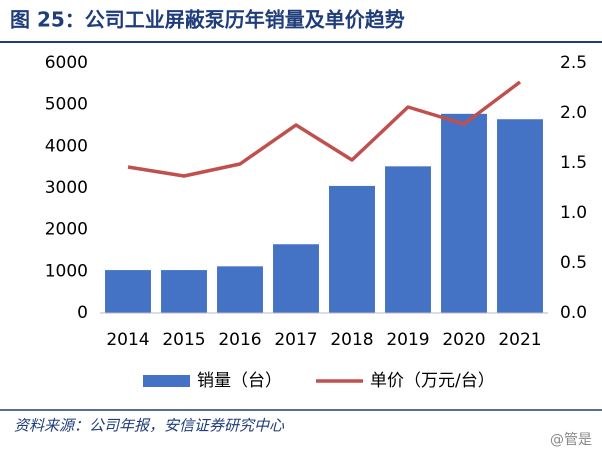  I want to click on x-tick-label: 2021, so click(519, 340).